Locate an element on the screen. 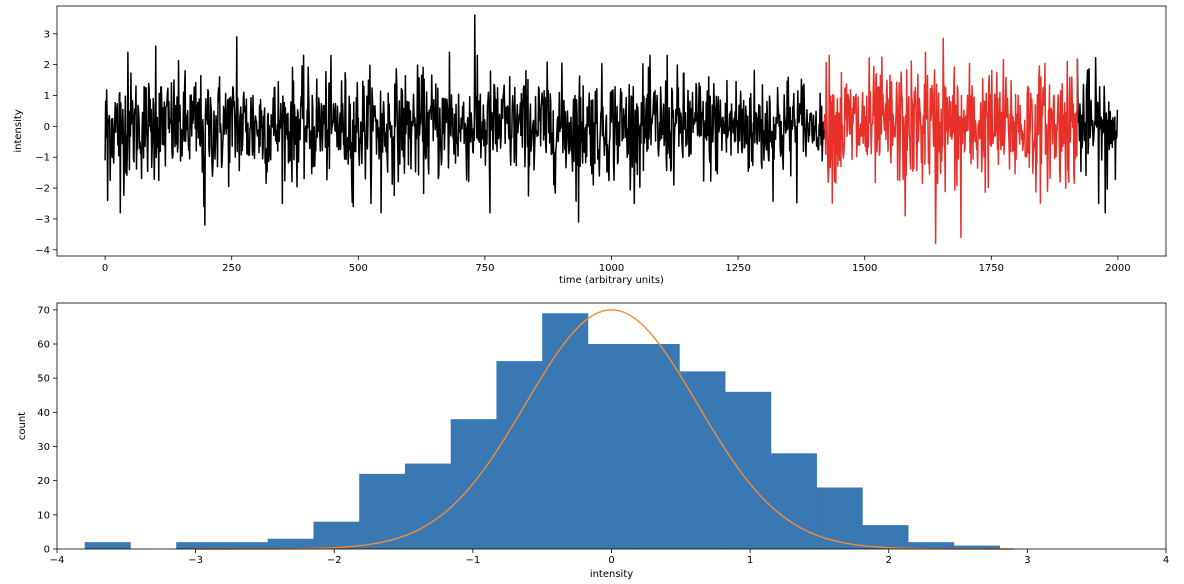  y-tick-label: 3 is located at coordinates (47, 34).